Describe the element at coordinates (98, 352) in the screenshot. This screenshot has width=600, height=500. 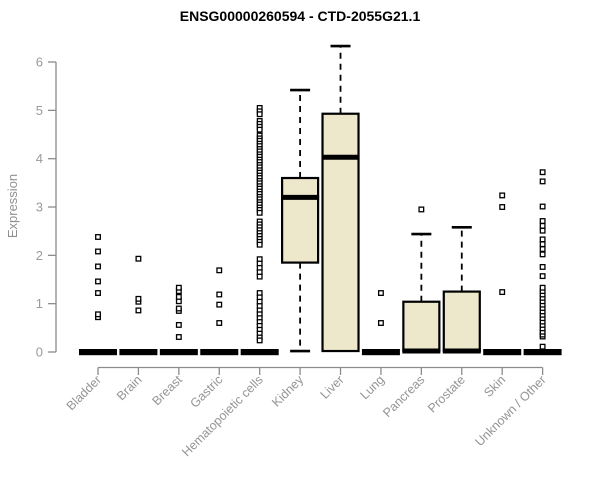
I see `zero-box-bladder` at that location.